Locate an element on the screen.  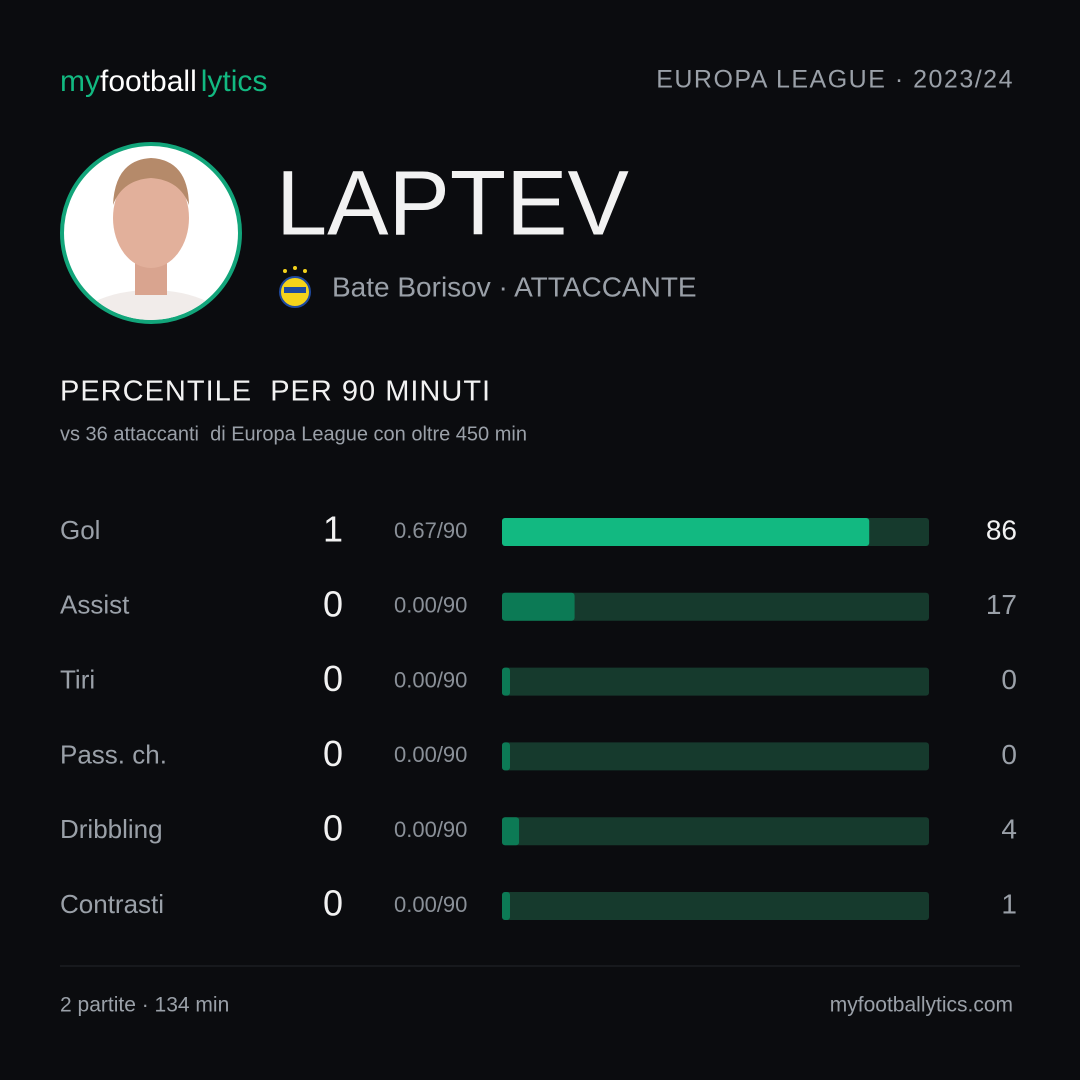
brand: myfootball lytics is located at coordinates (163, 81).